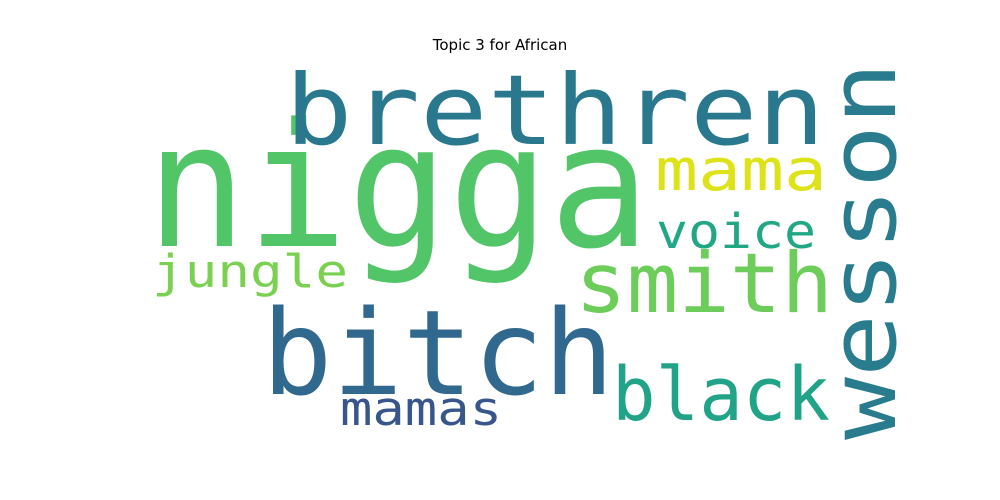 This screenshot has width=1000, height=500. Describe the element at coordinates (555, 110) in the screenshot. I see `word-brethren: brethren` at that location.